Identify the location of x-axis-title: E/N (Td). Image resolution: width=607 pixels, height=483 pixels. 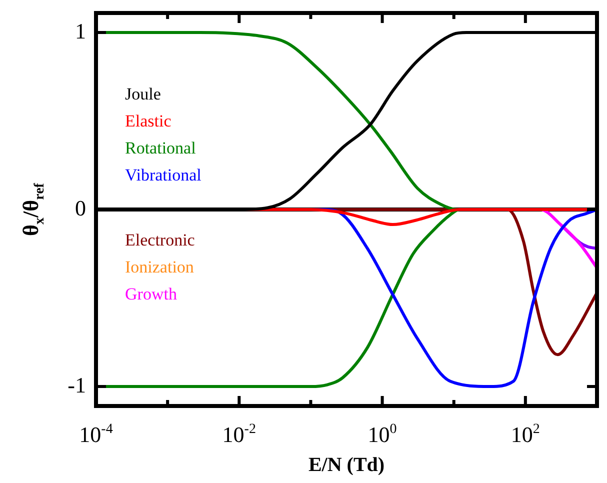
(346, 465).